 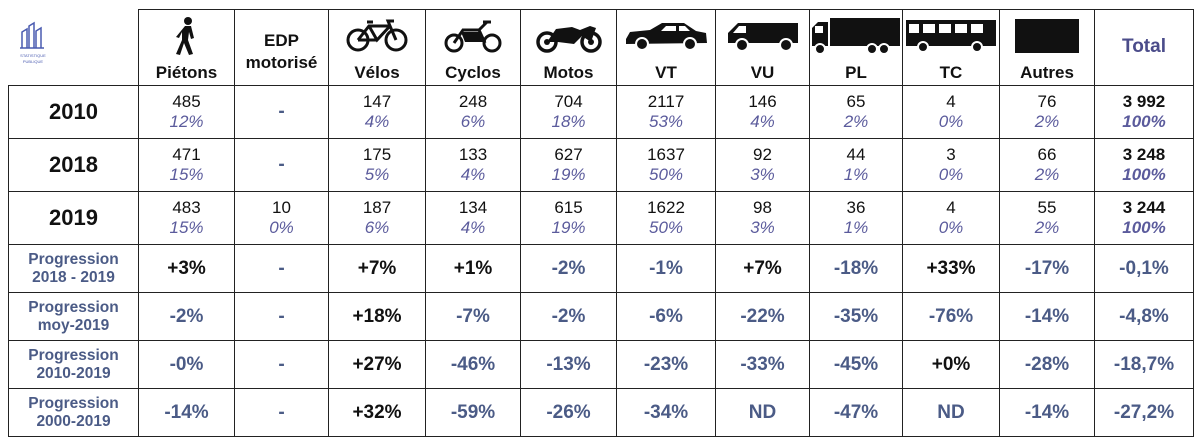 What do you see at coordinates (666, 412) in the screenshot?
I see `progression-value: -34%` at bounding box center [666, 412].